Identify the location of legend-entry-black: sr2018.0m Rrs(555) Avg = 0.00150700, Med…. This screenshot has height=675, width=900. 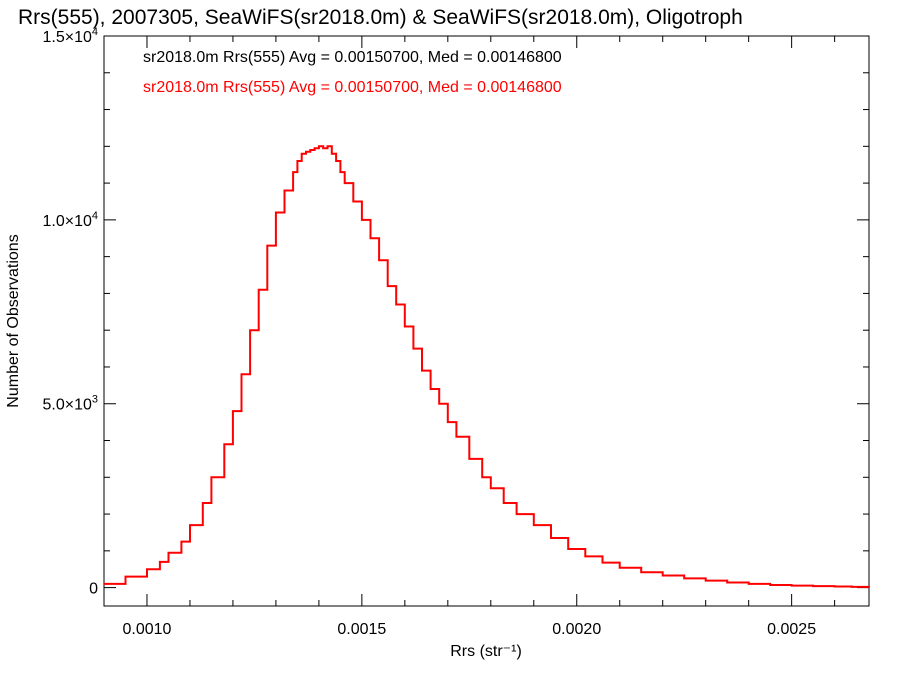
(352, 57).